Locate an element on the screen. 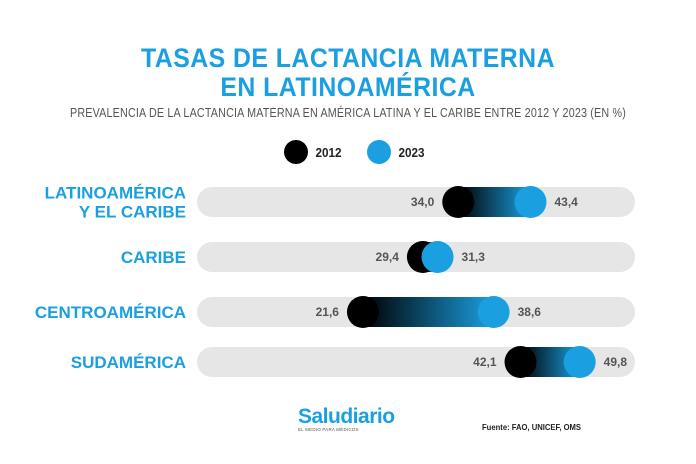 The image size is (696, 464). source-note: Fuente: FAO, UNICEF, OMS is located at coordinates (532, 427).